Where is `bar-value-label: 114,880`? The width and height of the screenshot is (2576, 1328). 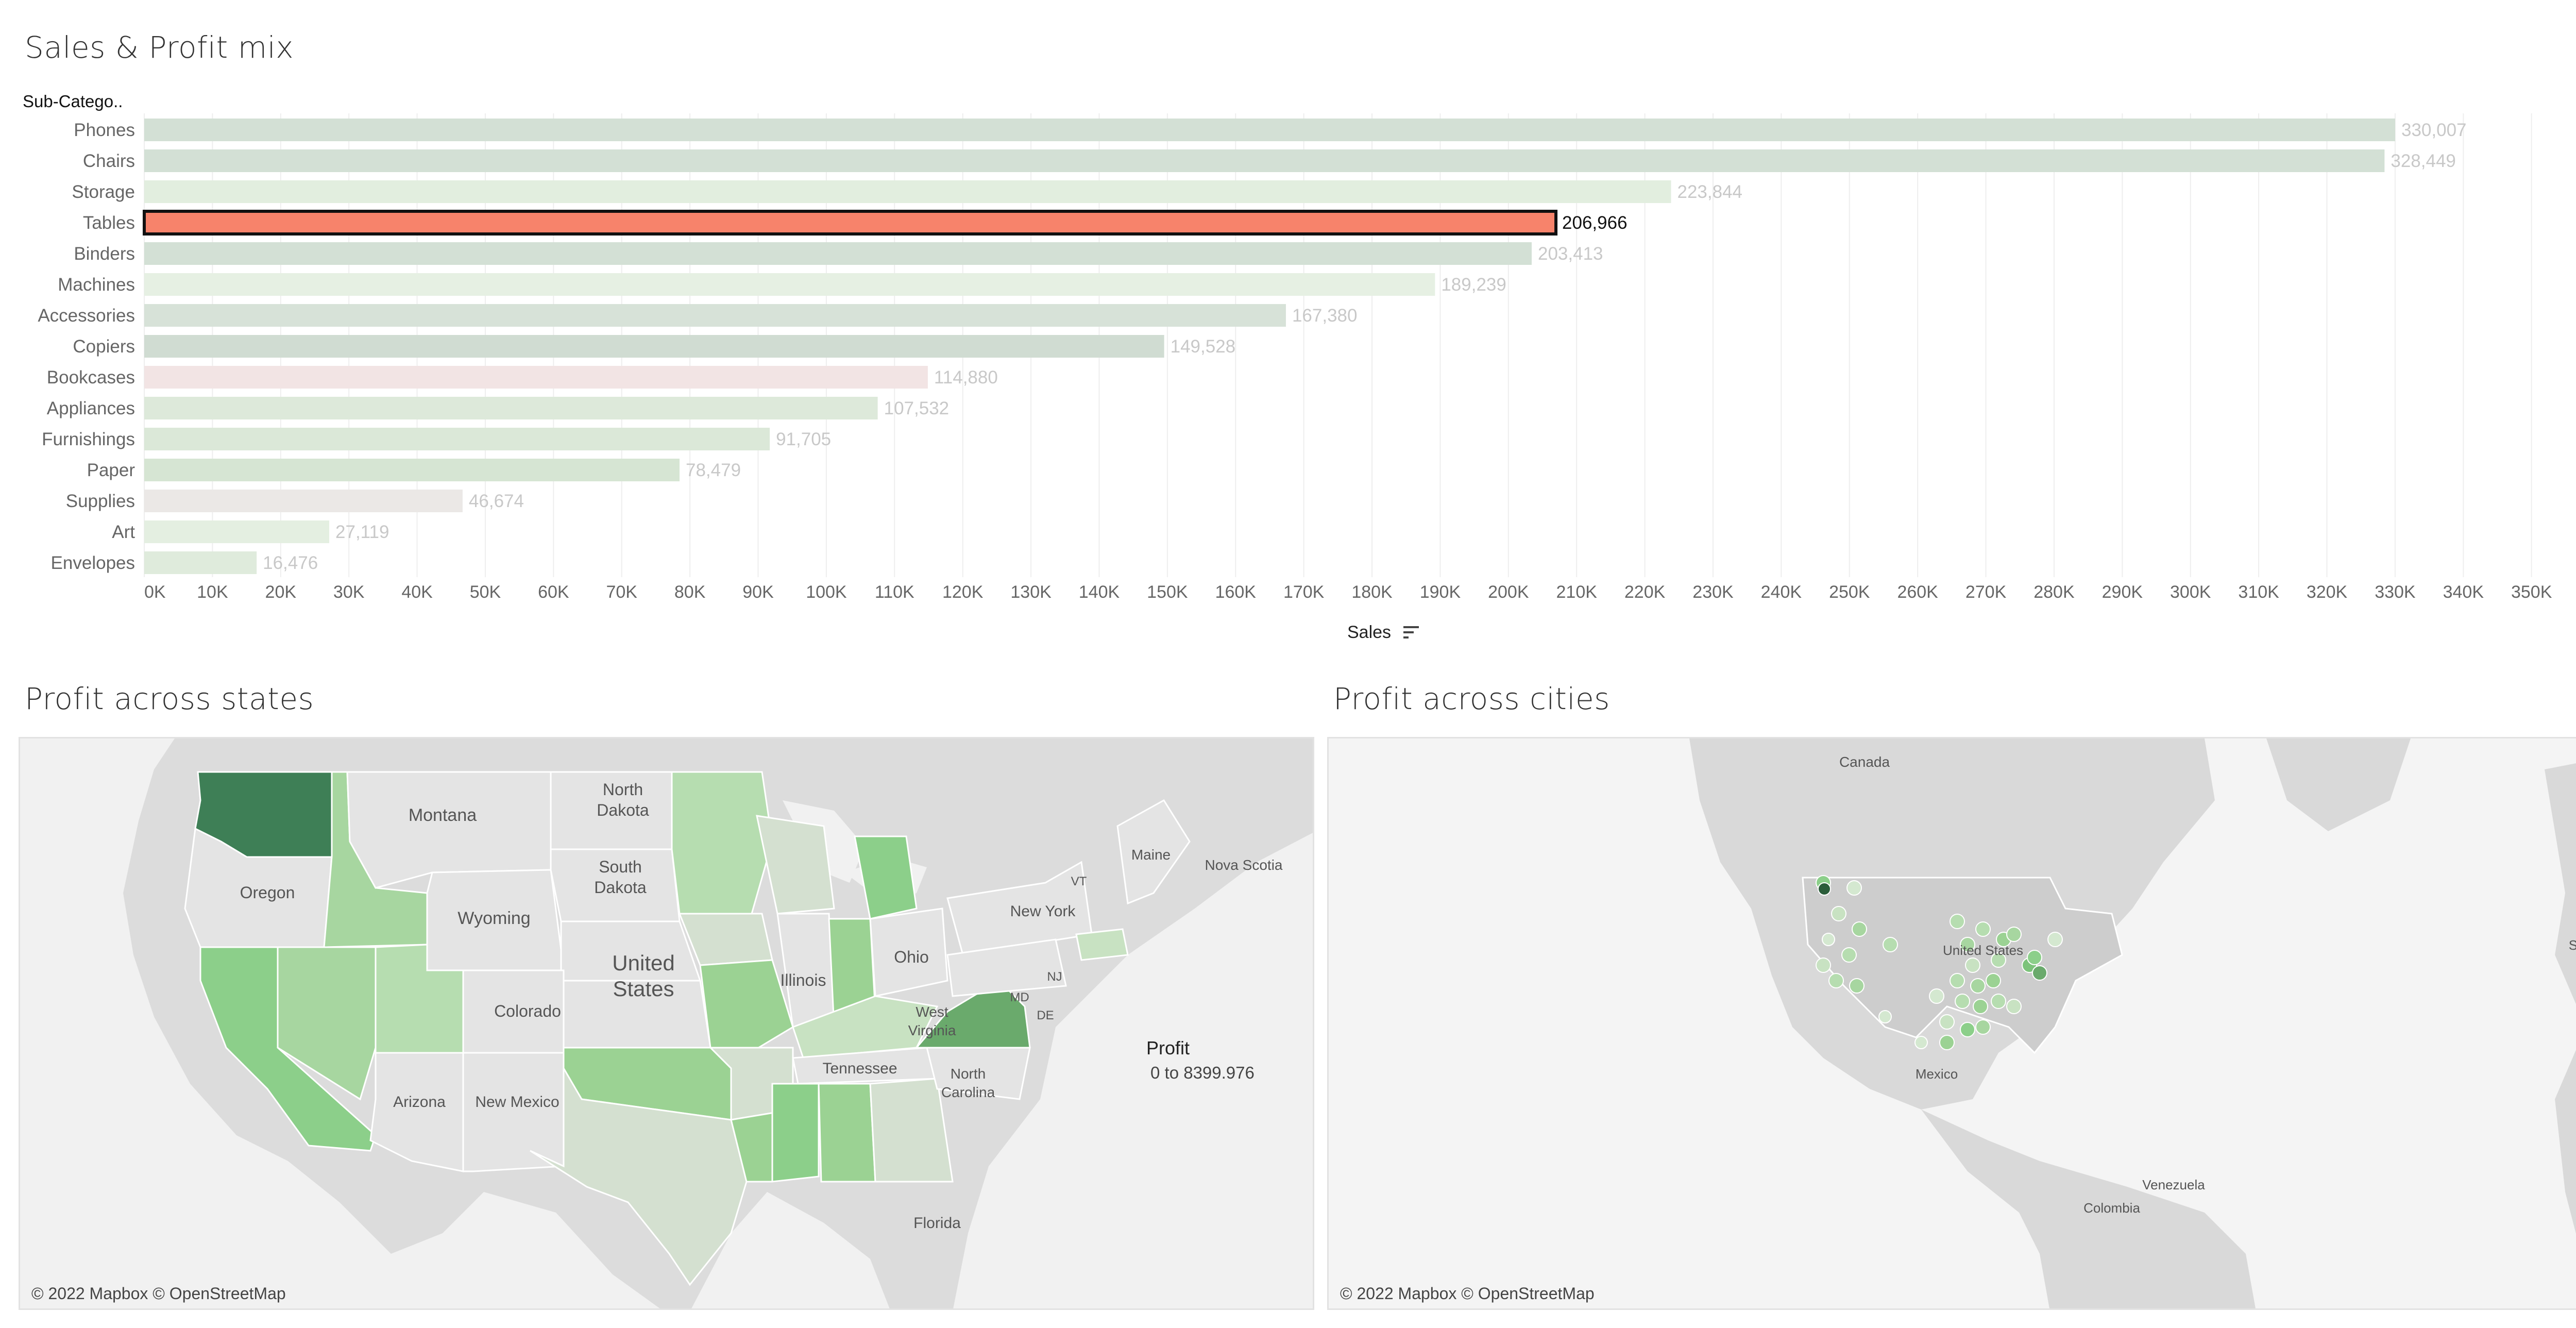
bar-value-label: 114,880 is located at coordinates (966, 377).